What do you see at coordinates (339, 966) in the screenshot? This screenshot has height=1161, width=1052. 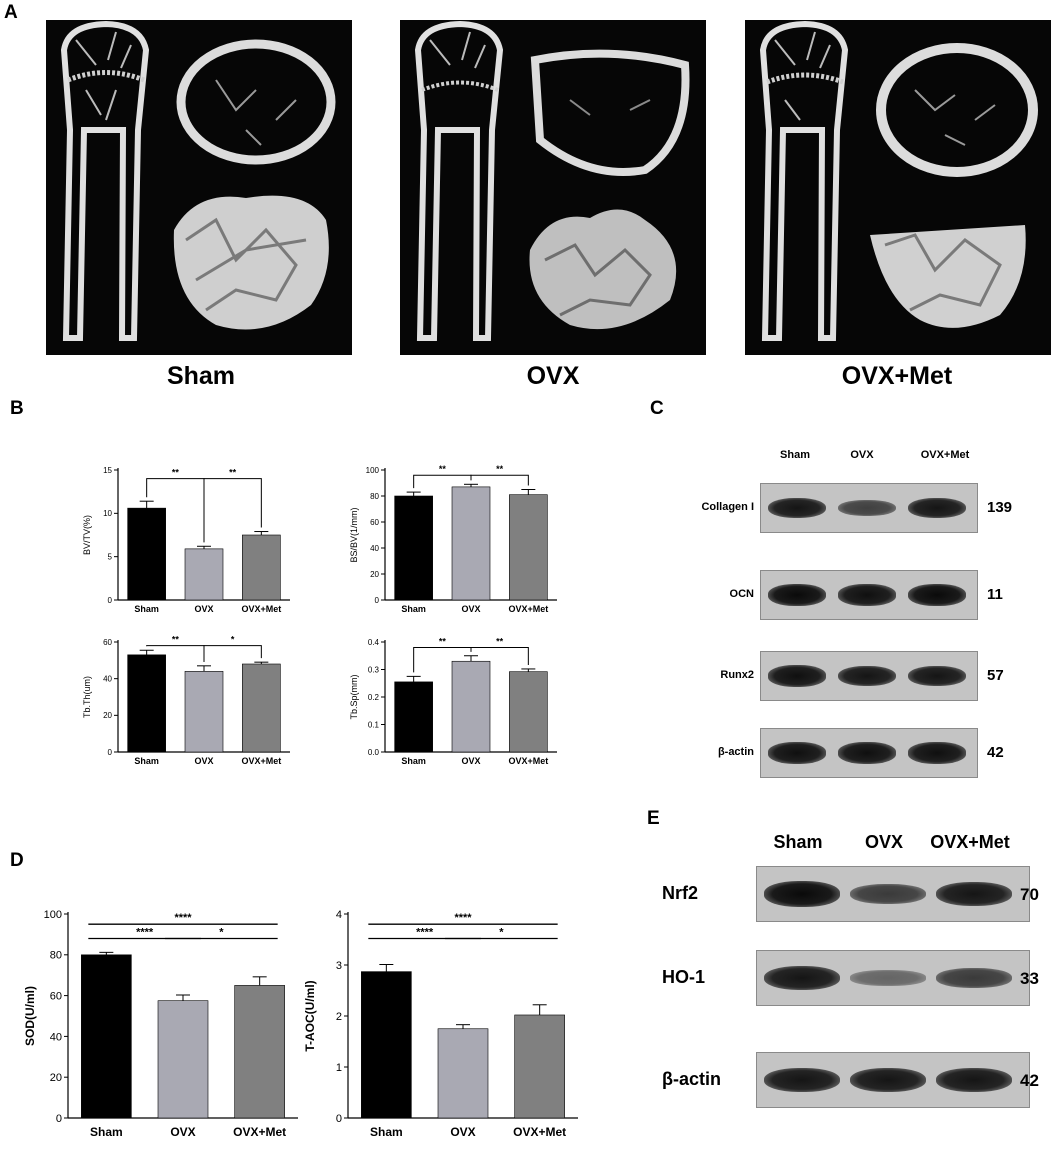 I see `y-tick-label: 3` at bounding box center [339, 966].